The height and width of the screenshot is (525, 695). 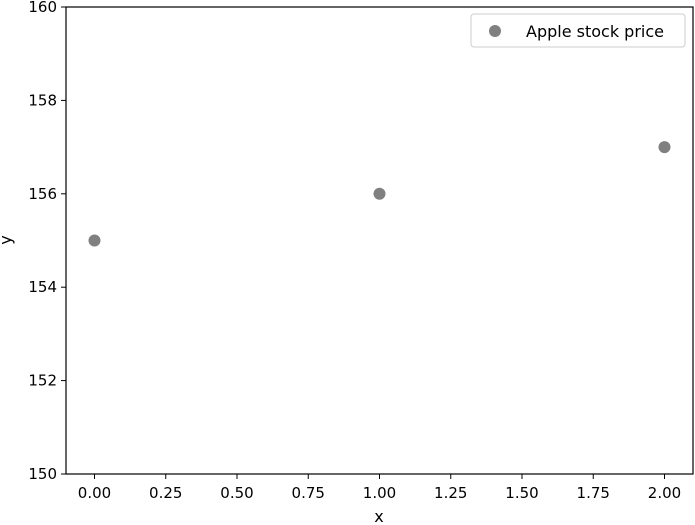 What do you see at coordinates (94, 493) in the screenshot?
I see `x-tick-label: 0.00` at bounding box center [94, 493].